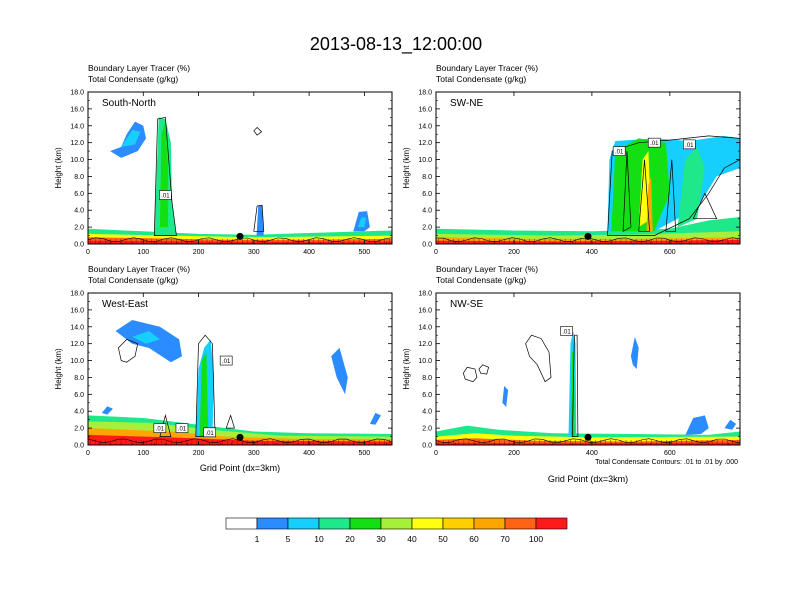 Image resolution: width=792 pixels, height=612 pixels. Describe the element at coordinates (381, 539) in the screenshot. I see `colorbar-label: 30` at that location.